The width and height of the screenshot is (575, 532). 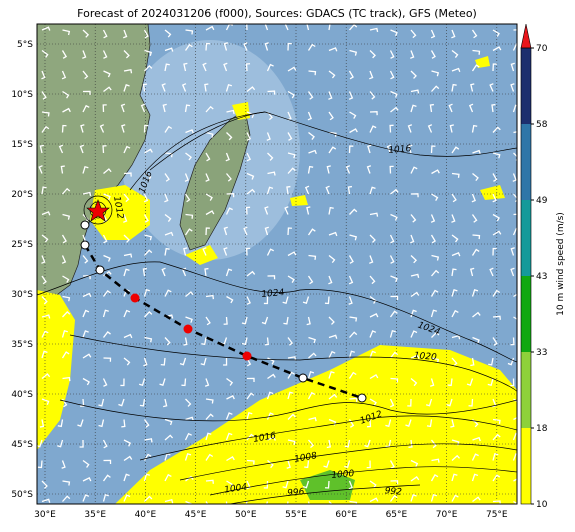 I want to click on colorbar-tick-label: 58, so click(x=542, y=125).